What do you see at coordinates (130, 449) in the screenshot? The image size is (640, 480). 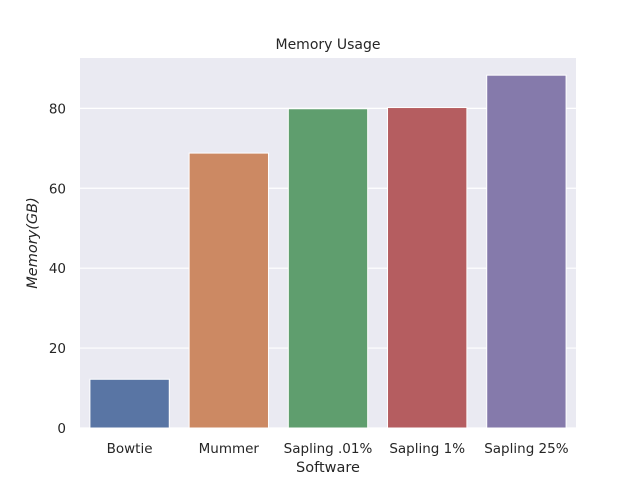 I see `x-tick-label: Bowtie` at bounding box center [130, 449].